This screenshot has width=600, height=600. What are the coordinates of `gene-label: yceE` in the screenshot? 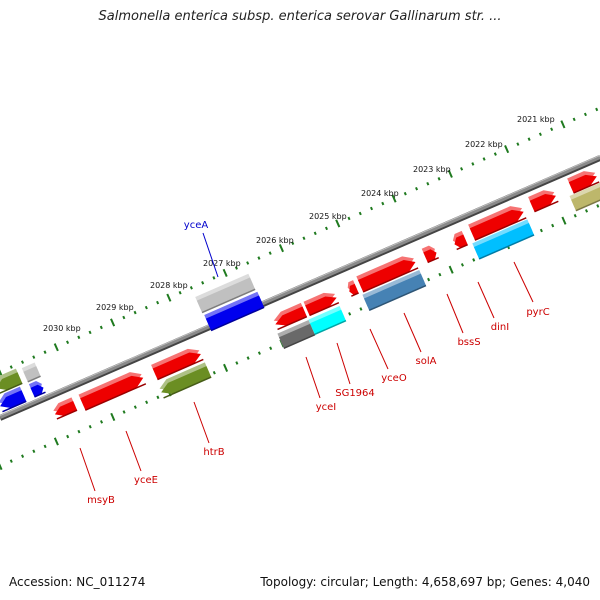 It's located at (146, 480).